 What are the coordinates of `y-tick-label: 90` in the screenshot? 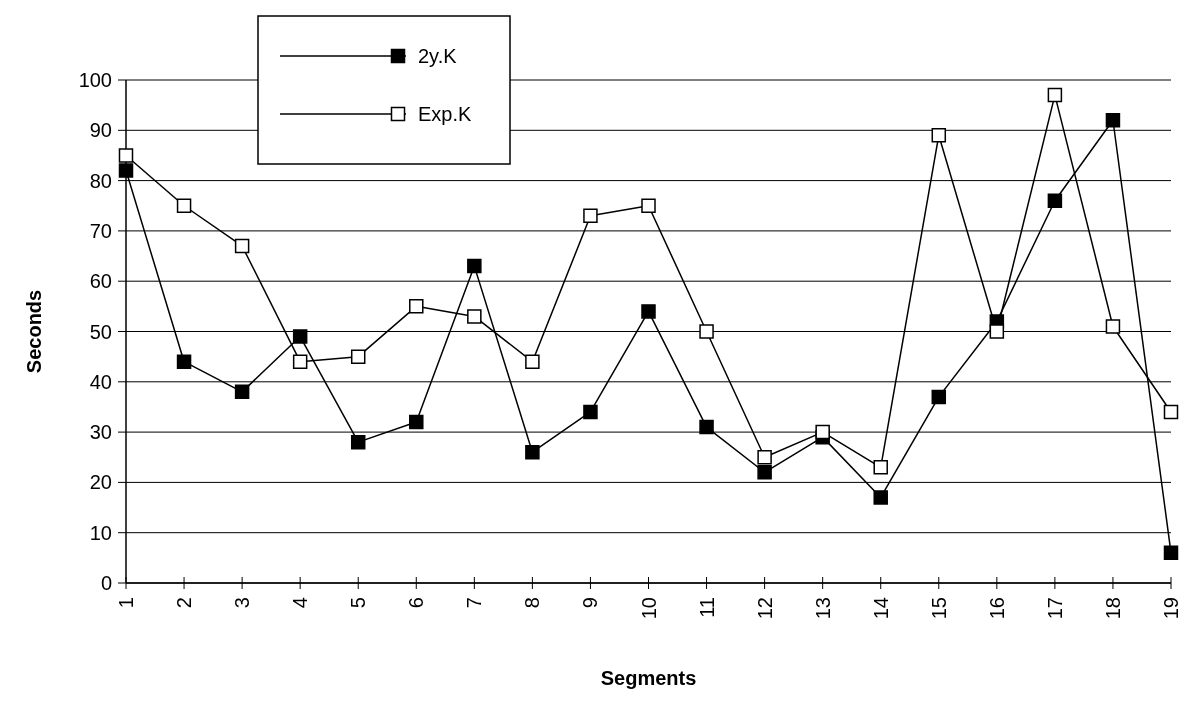 It's located at (100, 130).